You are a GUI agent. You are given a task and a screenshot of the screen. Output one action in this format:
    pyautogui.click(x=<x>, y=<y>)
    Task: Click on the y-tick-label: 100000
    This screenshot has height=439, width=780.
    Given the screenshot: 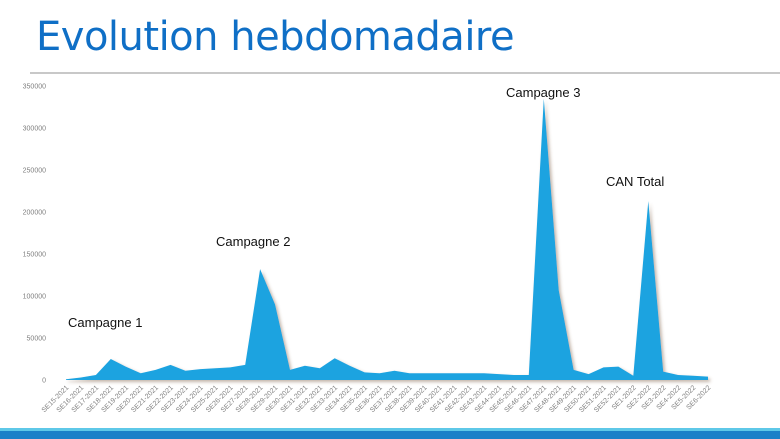 What is the action you would take?
    pyautogui.click(x=34, y=297)
    